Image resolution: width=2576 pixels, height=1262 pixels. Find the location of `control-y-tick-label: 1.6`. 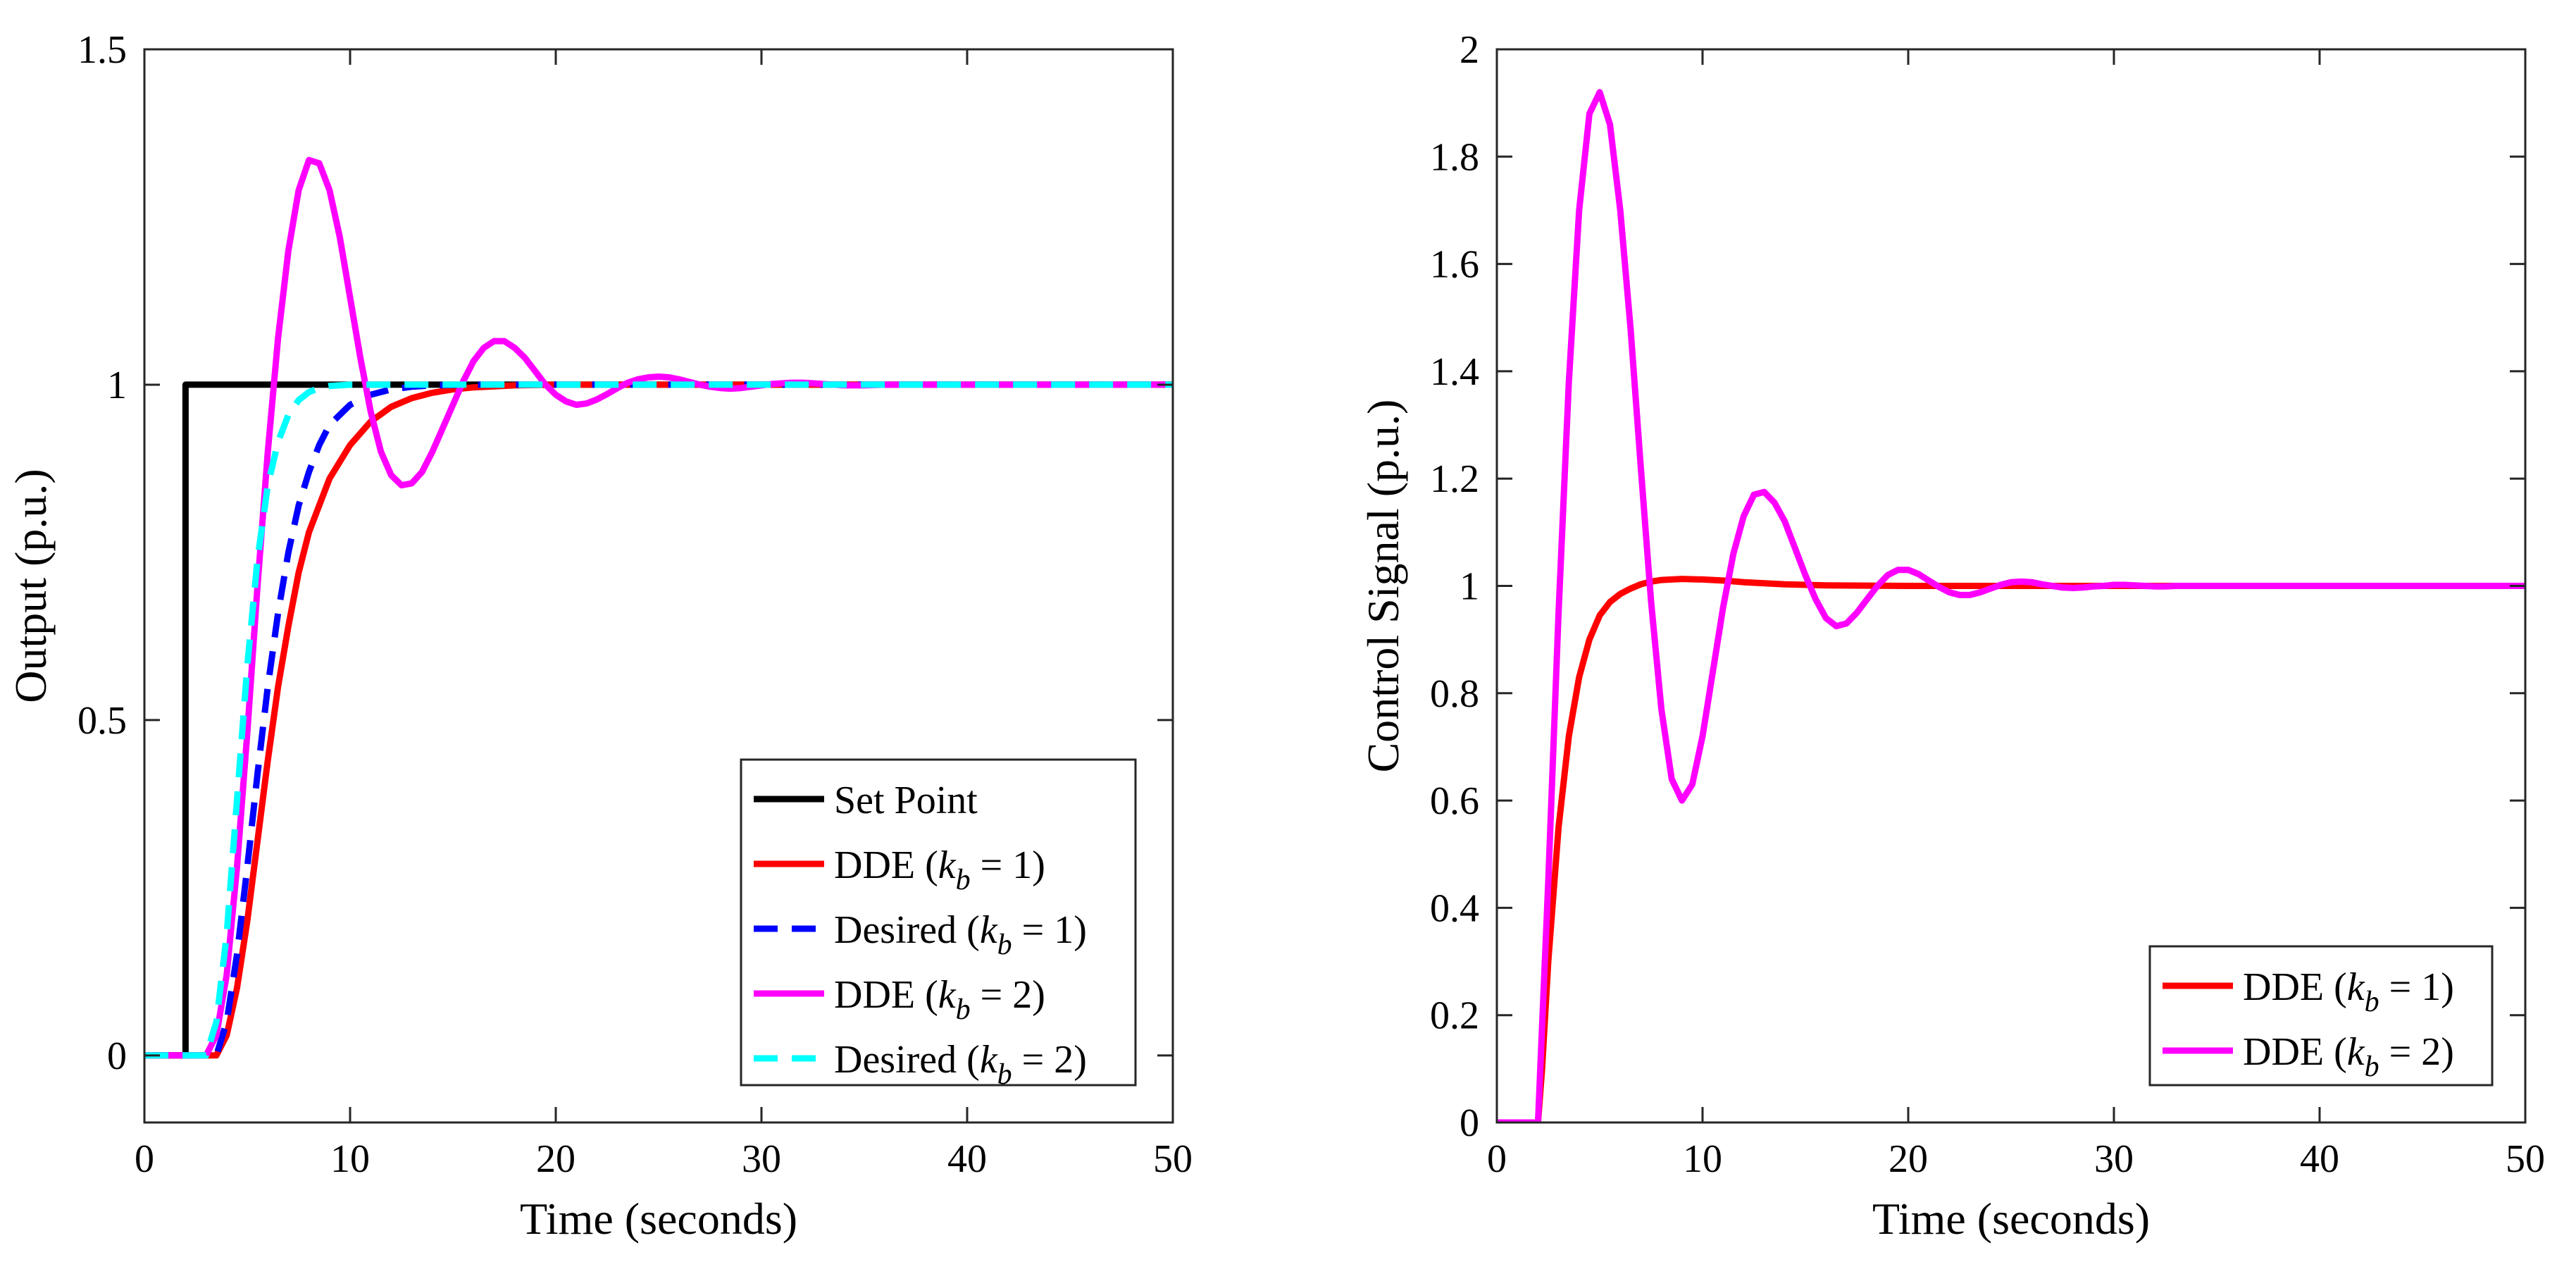

control-y-tick-label: 1.6 is located at coordinates (1454, 265).